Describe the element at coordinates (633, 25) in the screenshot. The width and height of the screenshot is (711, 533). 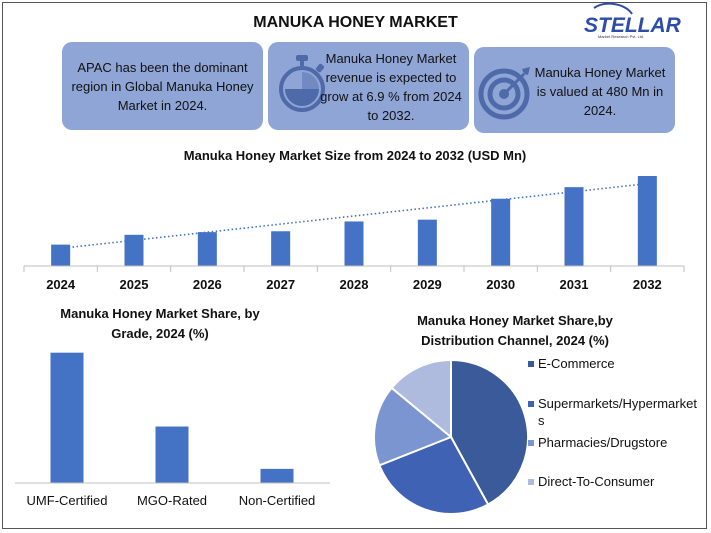
I see `logo-text: STELLAR` at that location.